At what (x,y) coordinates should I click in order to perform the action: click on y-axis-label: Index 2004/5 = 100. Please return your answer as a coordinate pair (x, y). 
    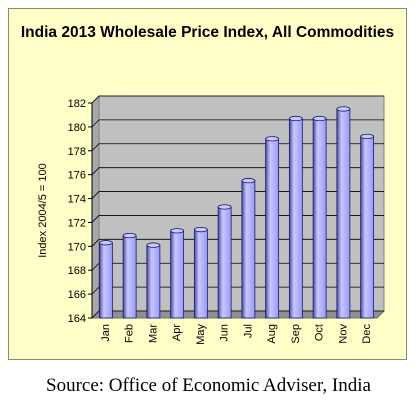
    Looking at the image, I should click on (43, 210).